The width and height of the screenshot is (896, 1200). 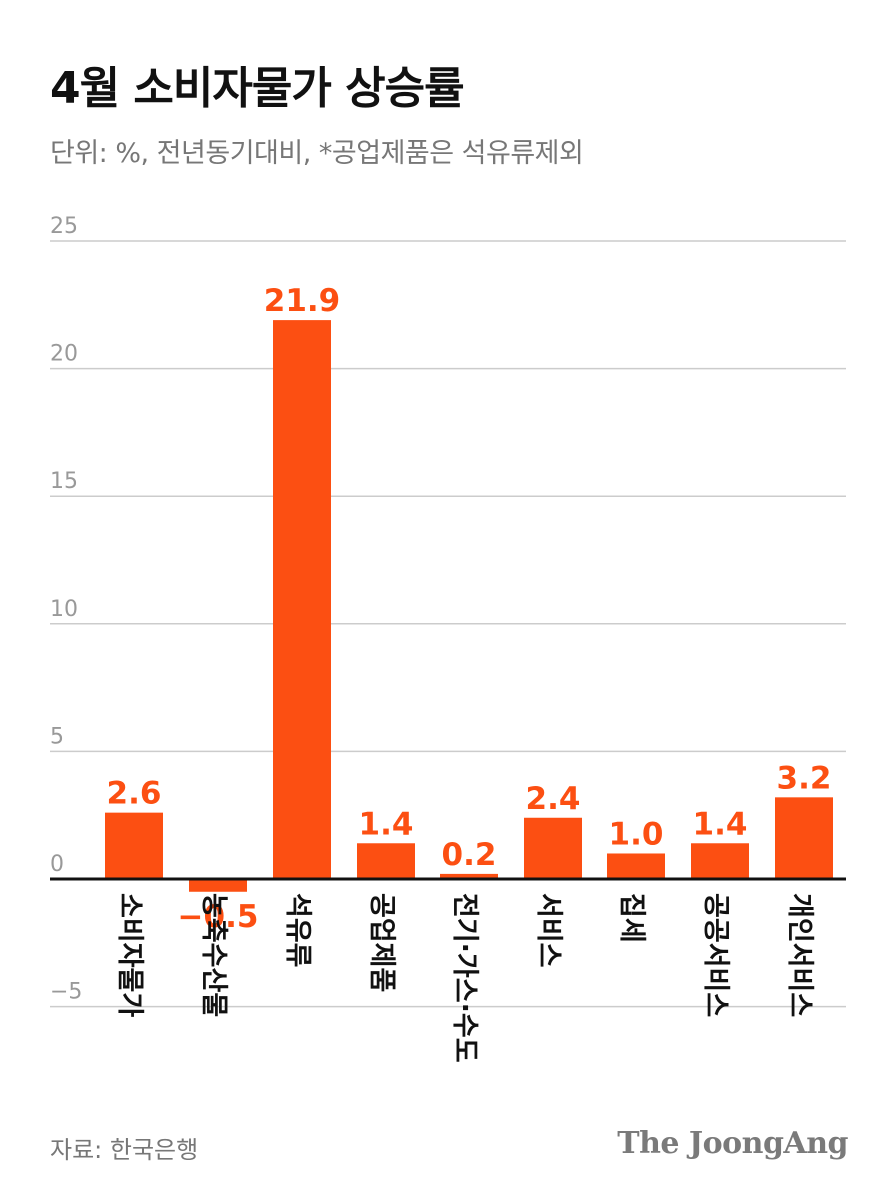 What do you see at coordinates (636, 834) in the screenshot?
I see `data-label: 1.0` at bounding box center [636, 834].